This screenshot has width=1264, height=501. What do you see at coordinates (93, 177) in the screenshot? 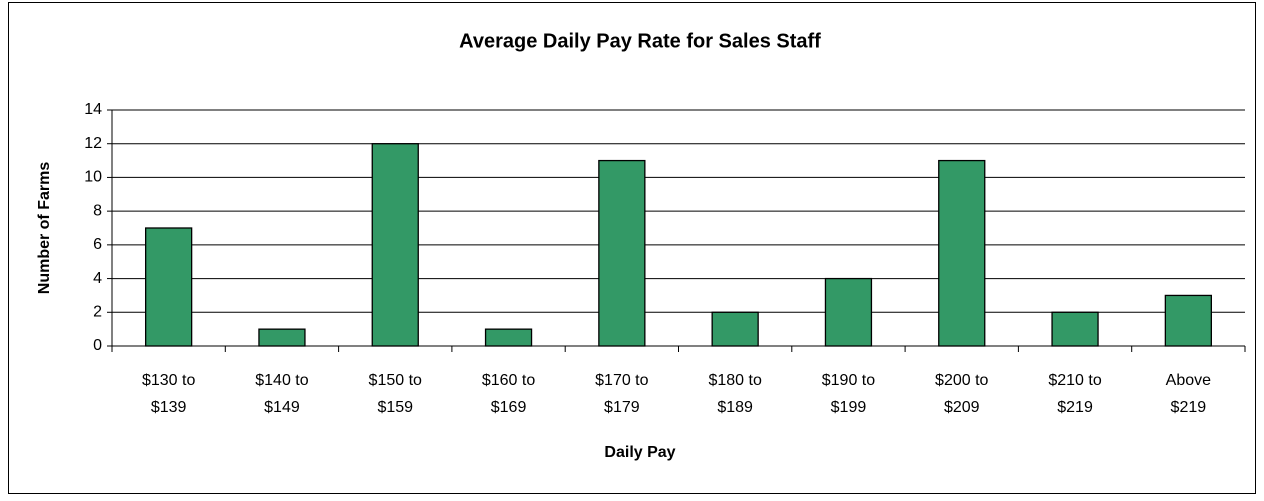
I see `y-tick-label: 10` at bounding box center [93, 177].